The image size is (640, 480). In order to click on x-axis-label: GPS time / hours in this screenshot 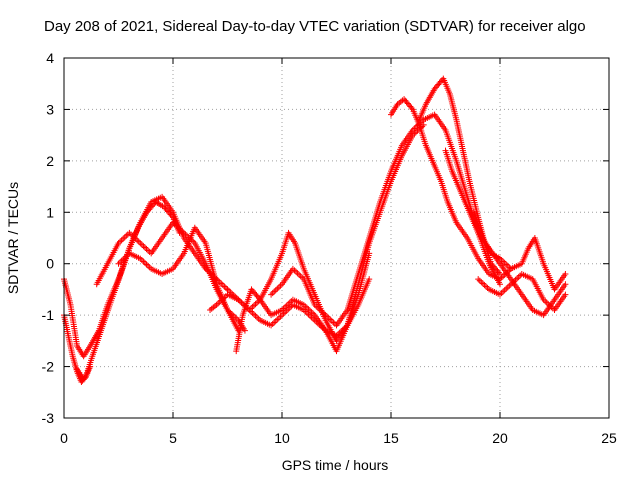, I will do `click(335, 465)`.